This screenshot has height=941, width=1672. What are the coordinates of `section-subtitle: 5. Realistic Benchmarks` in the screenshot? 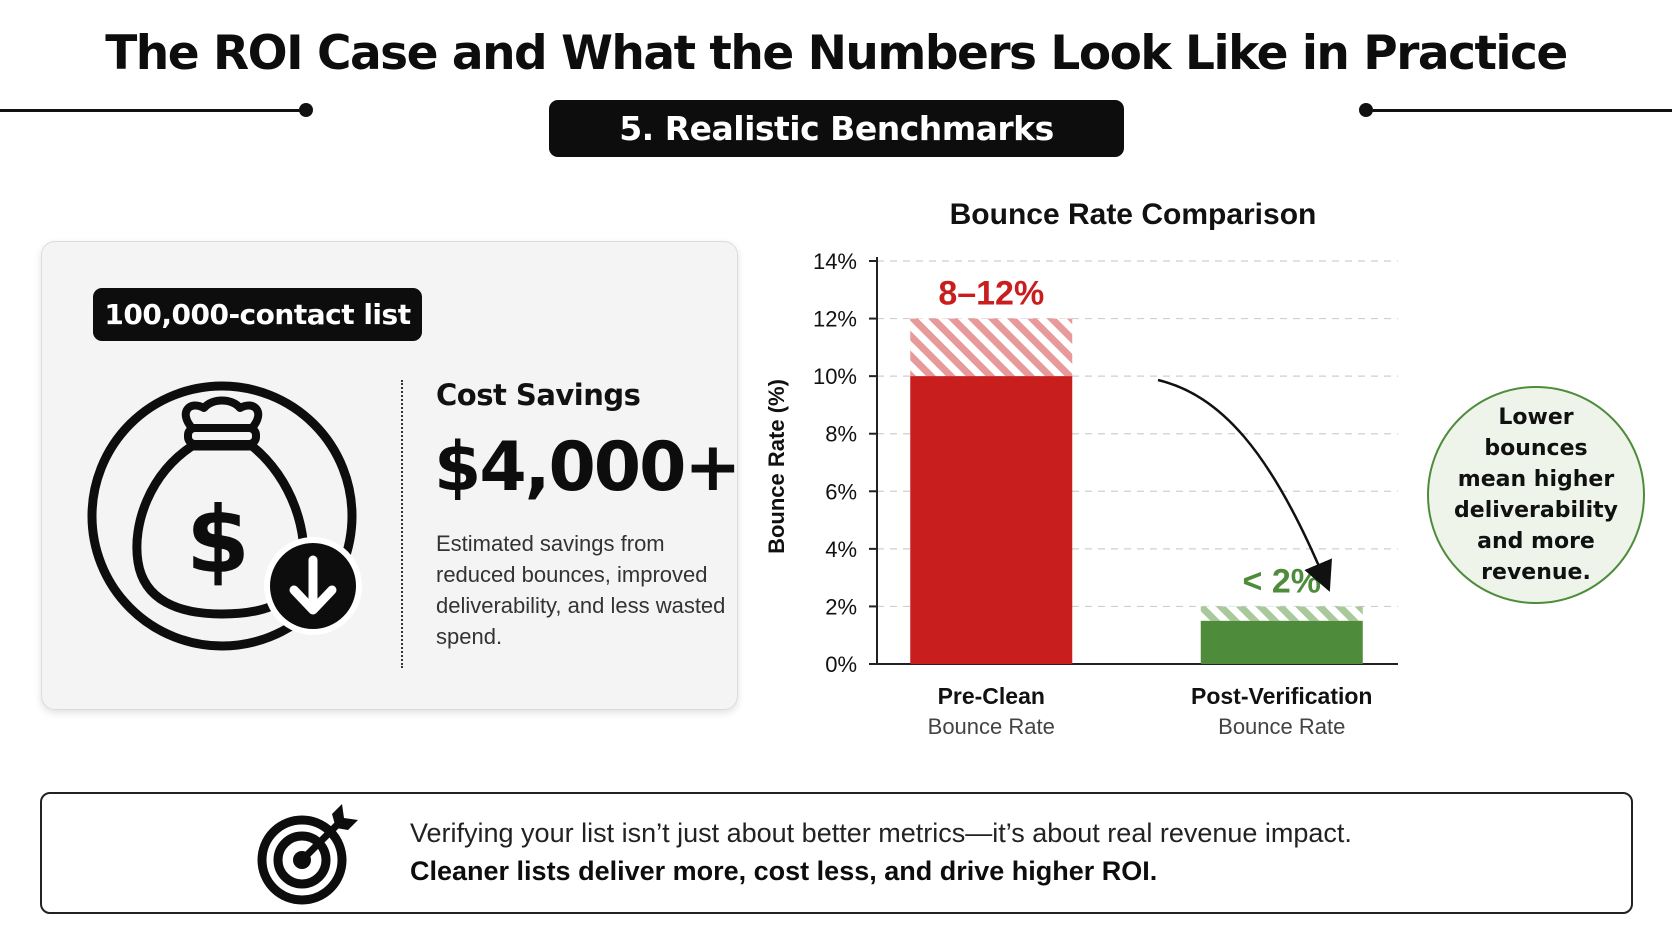 It's located at (836, 128).